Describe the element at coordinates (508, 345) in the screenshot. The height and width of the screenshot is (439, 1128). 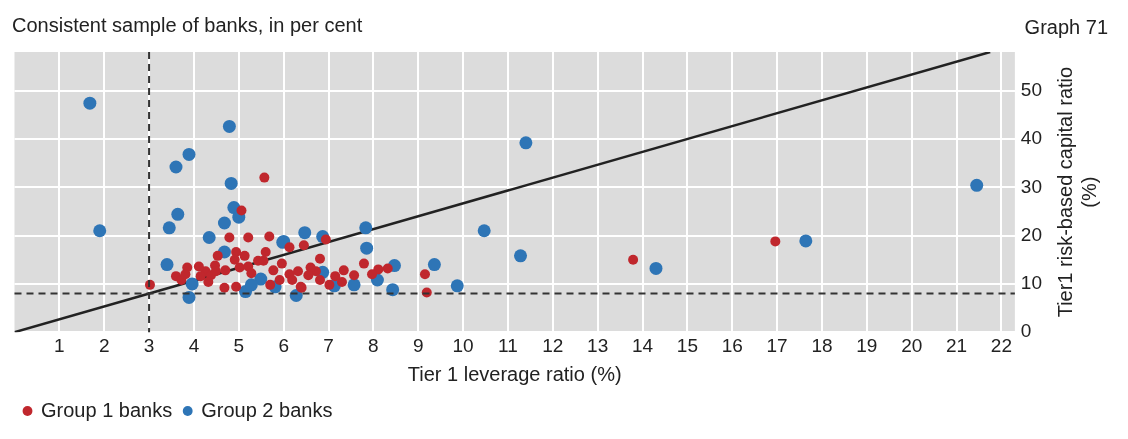
I see `x-tick-label: 11` at that location.